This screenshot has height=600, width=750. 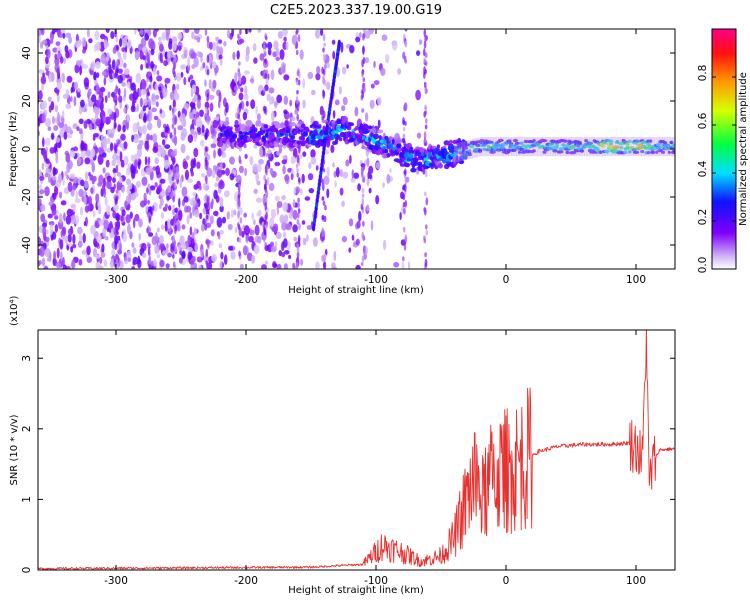 What do you see at coordinates (27, 100) in the screenshot?
I see `y-tick-label: 20` at bounding box center [27, 100].